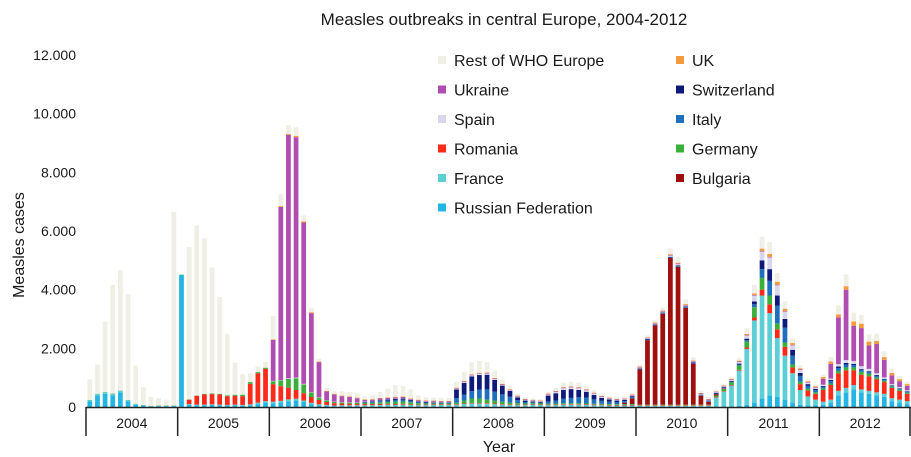 Image resolution: width=911 pixels, height=457 pixels. Describe the element at coordinates (19, 245) in the screenshot. I see `y-axis-label: Measles cases` at that location.